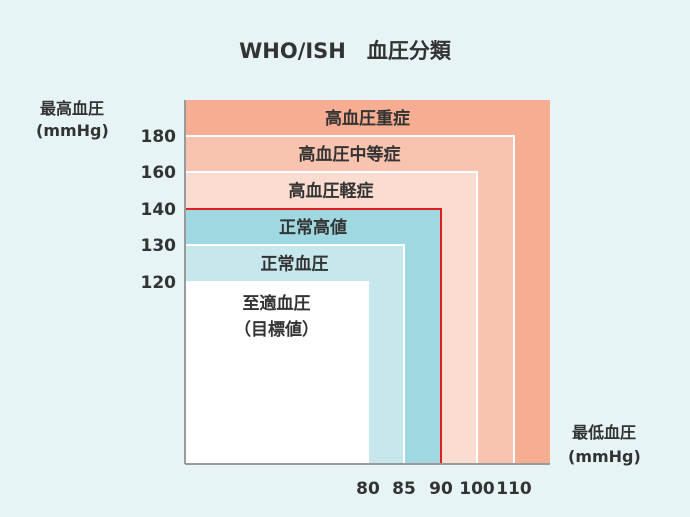  I want to click on x-tick-110: 110, so click(514, 489).